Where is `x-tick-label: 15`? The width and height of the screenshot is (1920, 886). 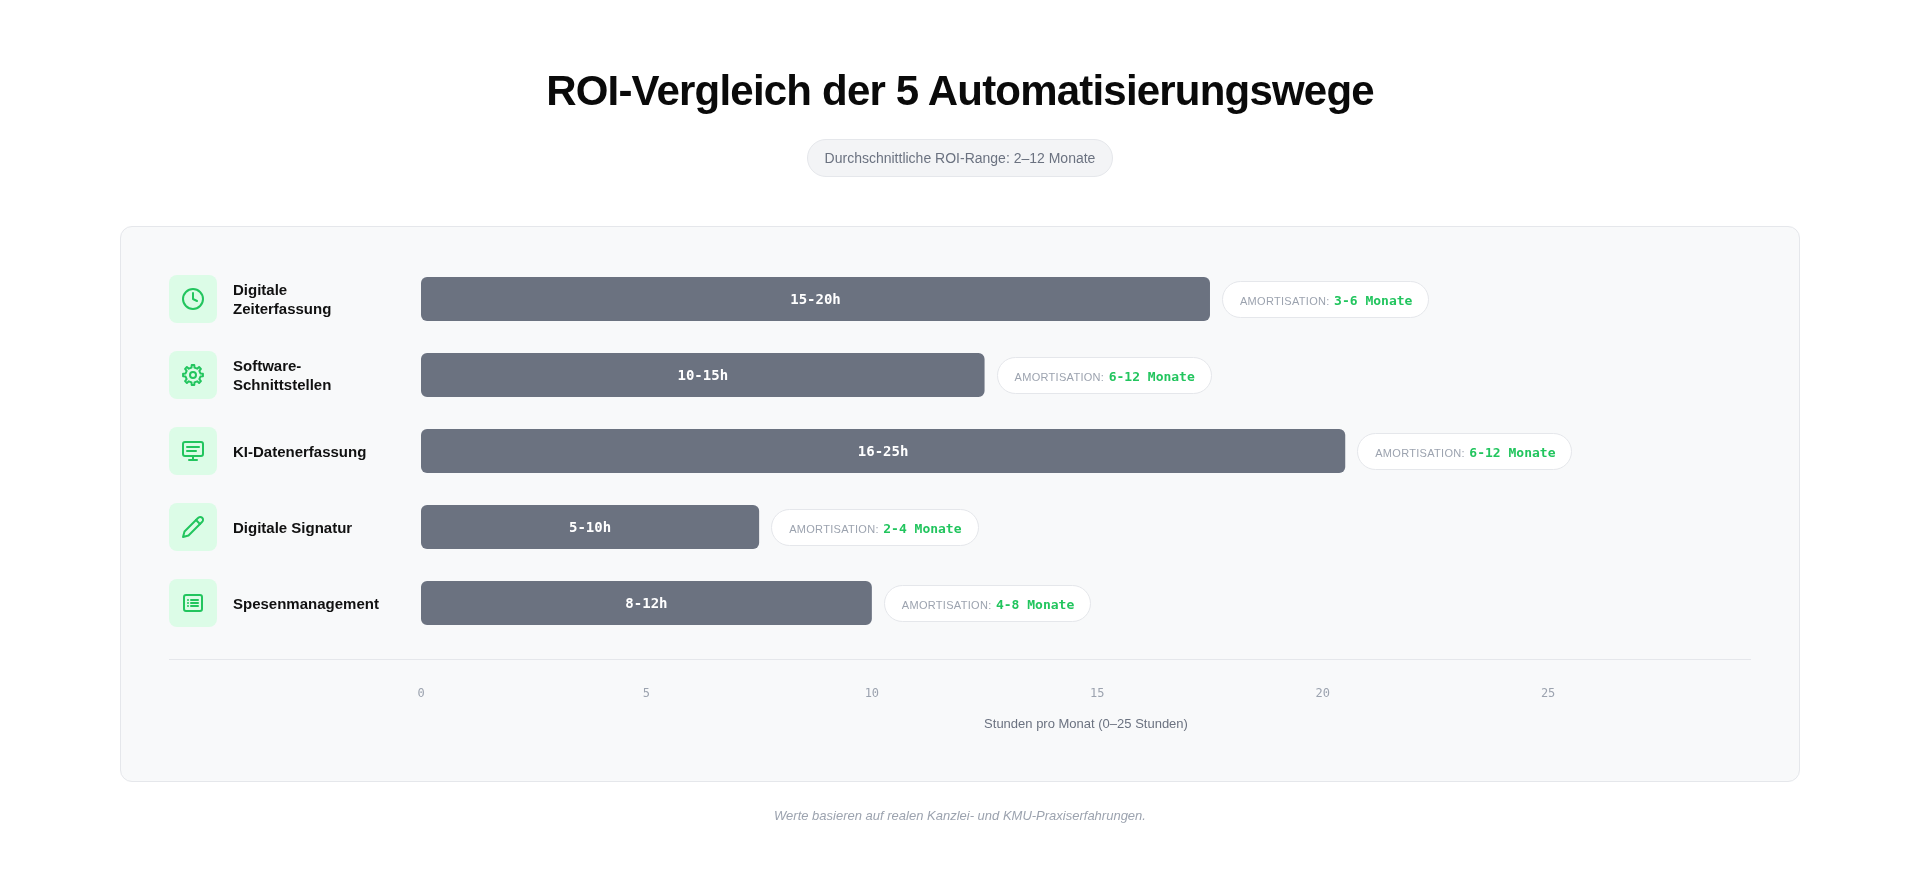 x-tick-label: 15 is located at coordinates (1097, 693).